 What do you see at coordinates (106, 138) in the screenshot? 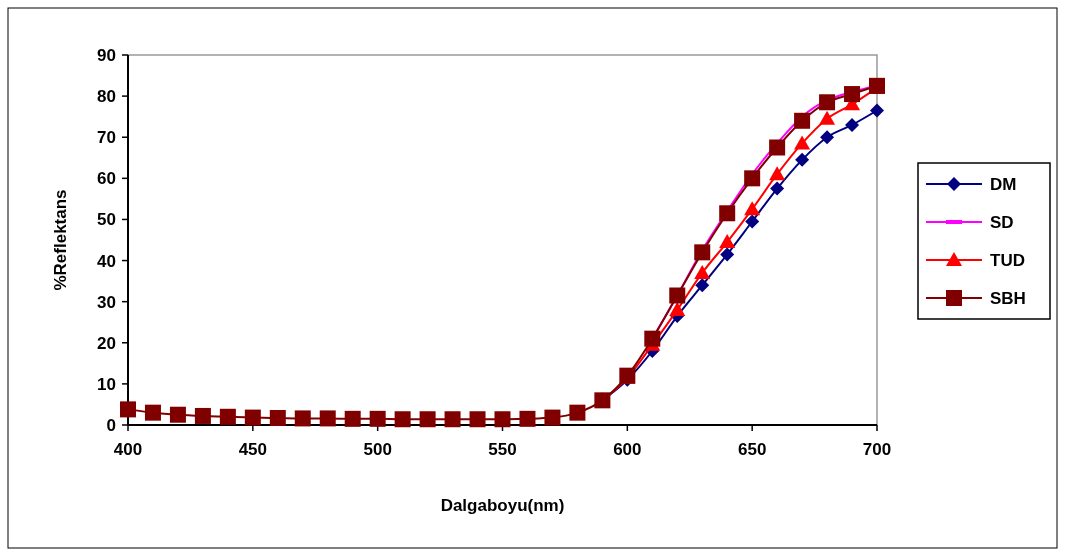
I see `y-tick-label: 70` at bounding box center [106, 138].